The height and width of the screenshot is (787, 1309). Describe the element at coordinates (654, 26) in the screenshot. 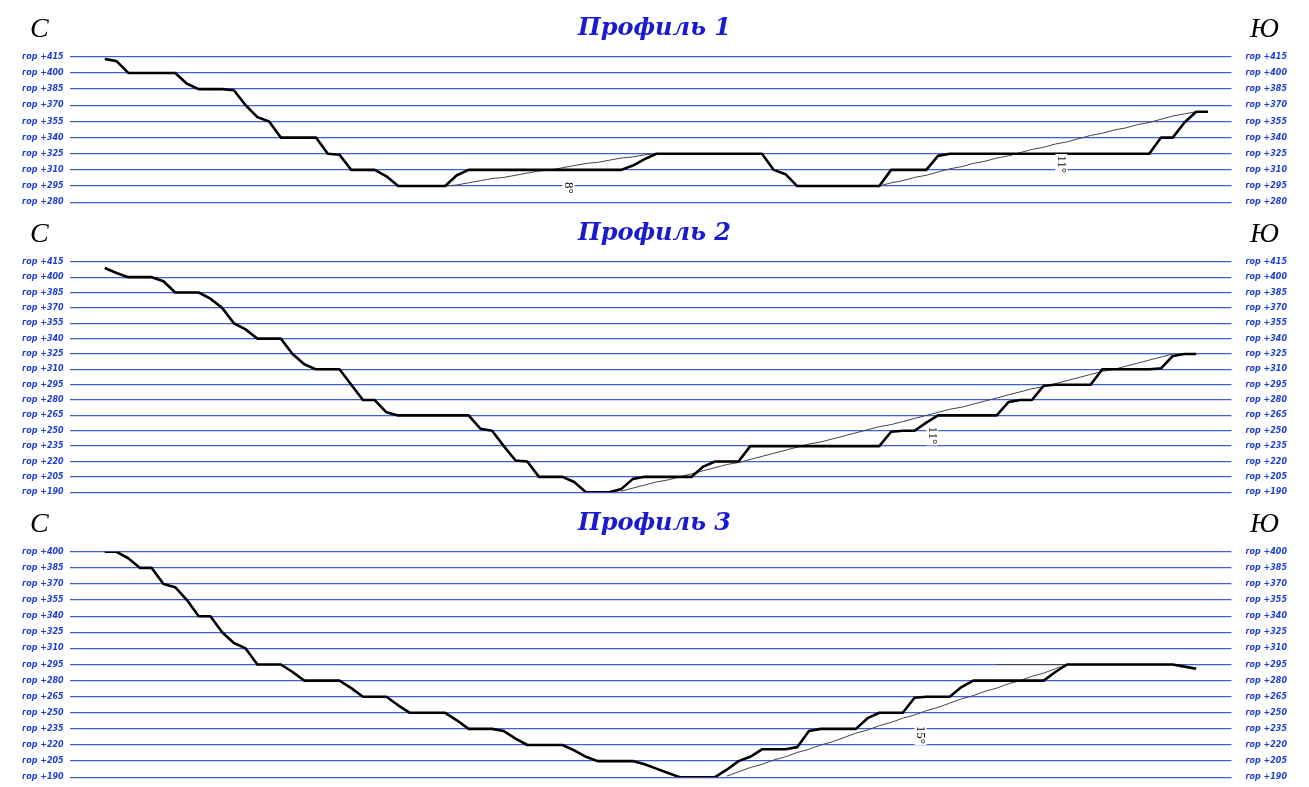

I see `chart-title: Профиль 1` at that location.